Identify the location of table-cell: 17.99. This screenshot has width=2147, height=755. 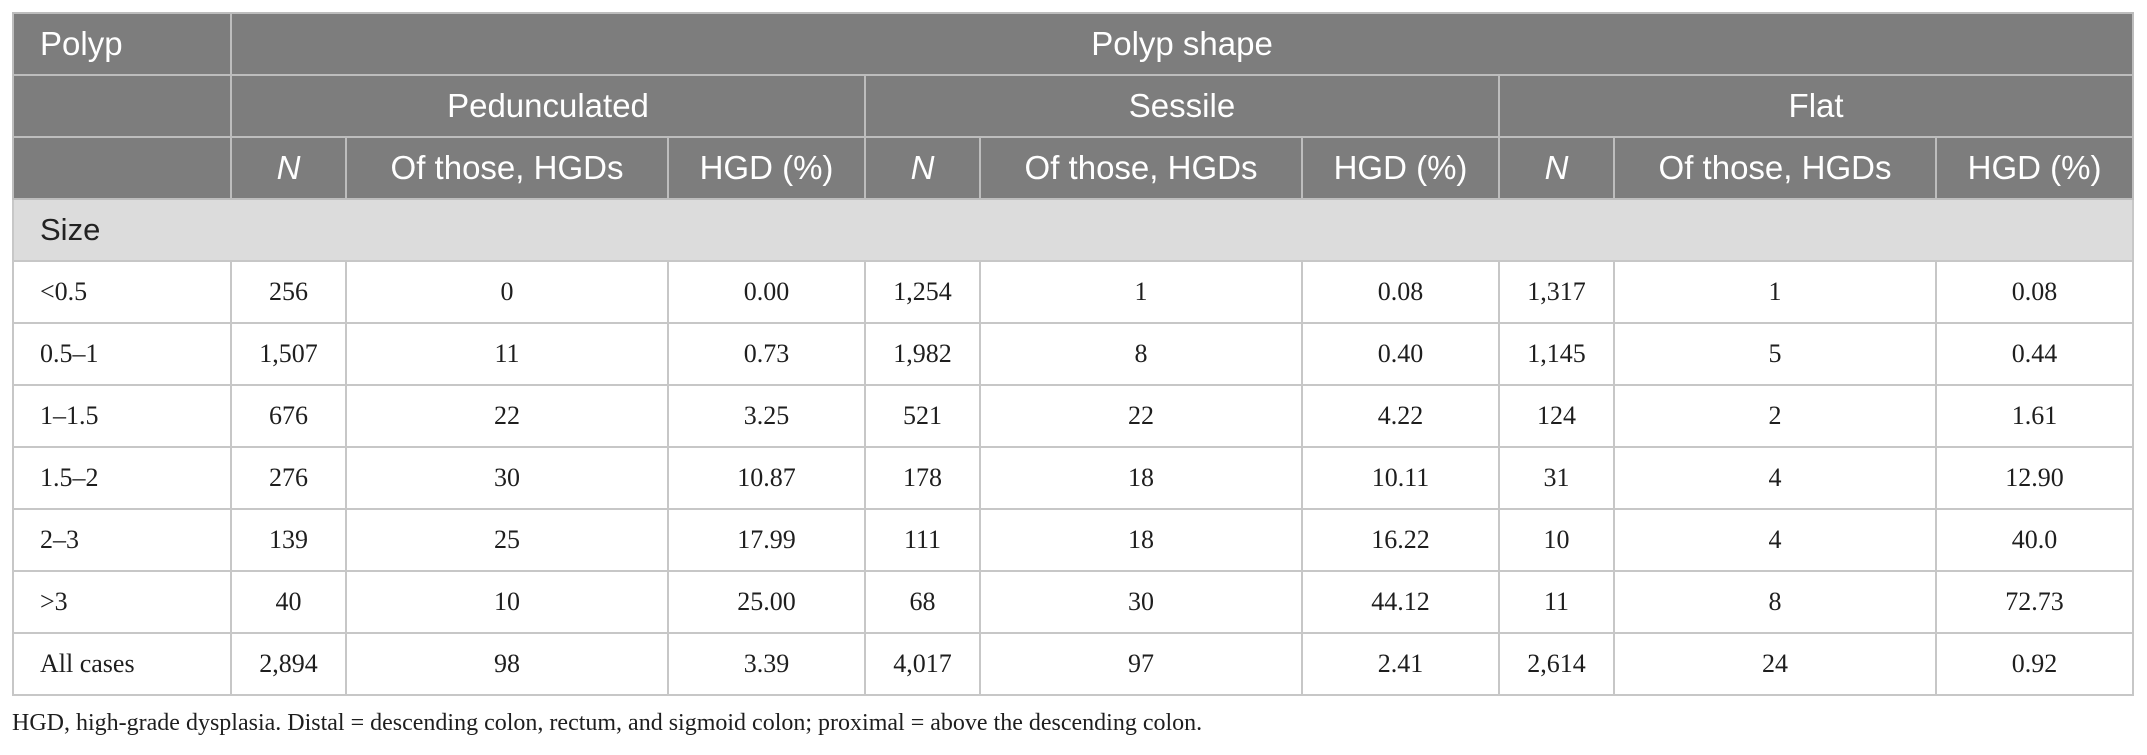
(766, 540).